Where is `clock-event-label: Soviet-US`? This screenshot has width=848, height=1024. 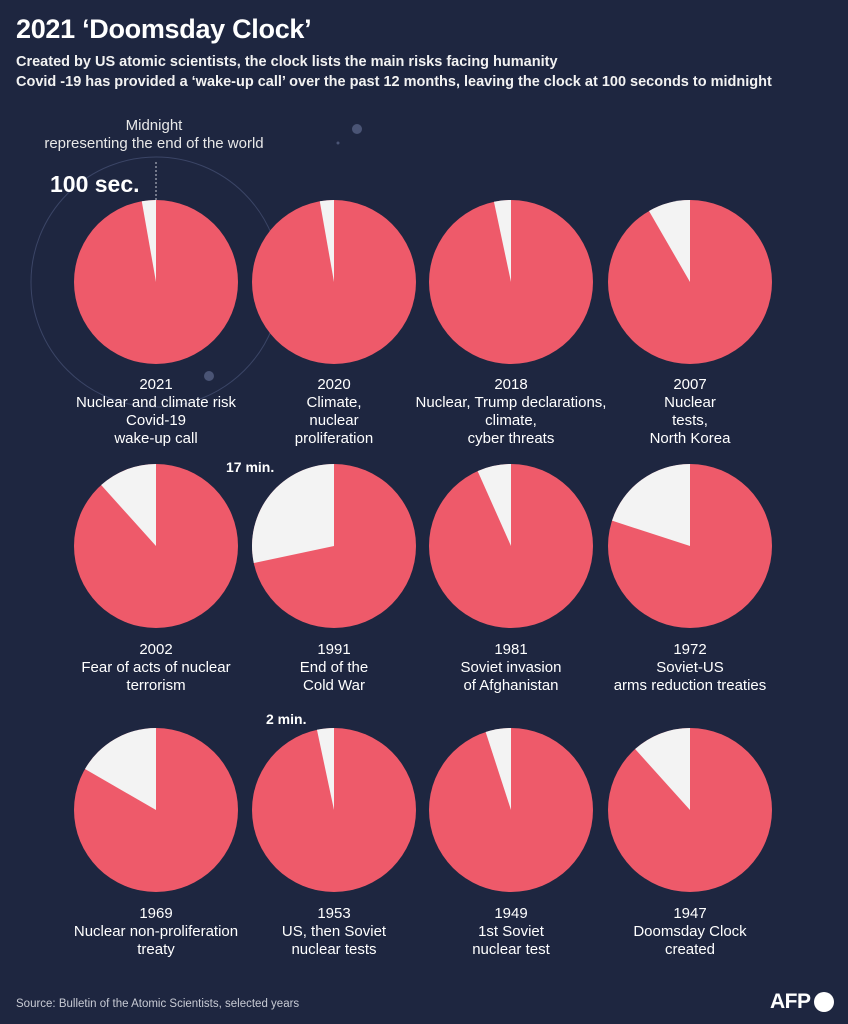
clock-event-label: Soviet-US is located at coordinates (690, 667).